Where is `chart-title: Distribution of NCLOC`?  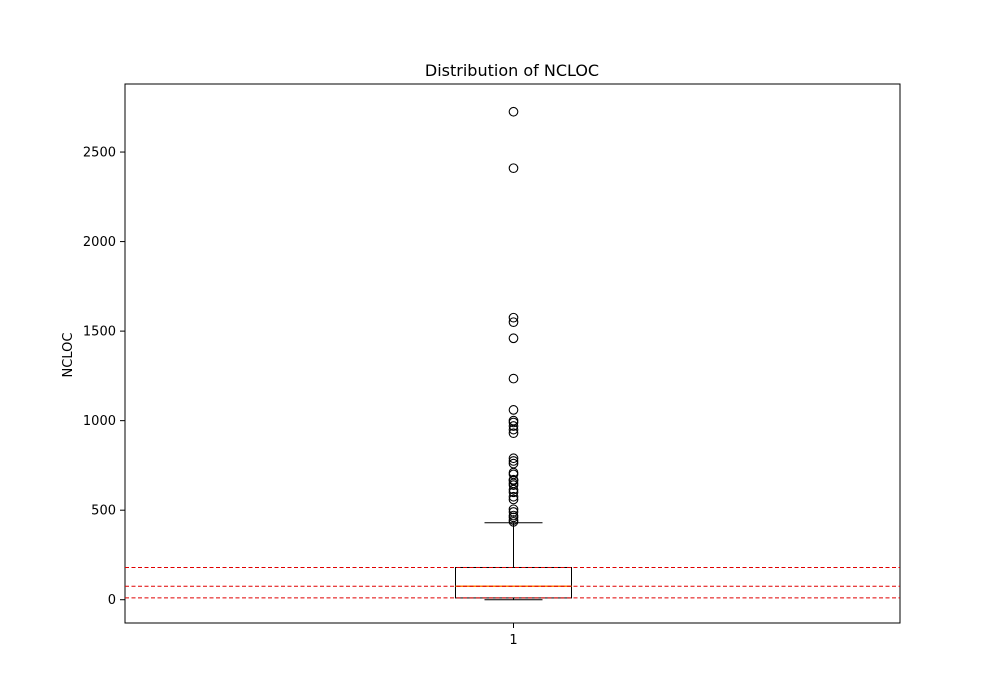
chart-title: Distribution of NCLOC is located at coordinates (512, 70).